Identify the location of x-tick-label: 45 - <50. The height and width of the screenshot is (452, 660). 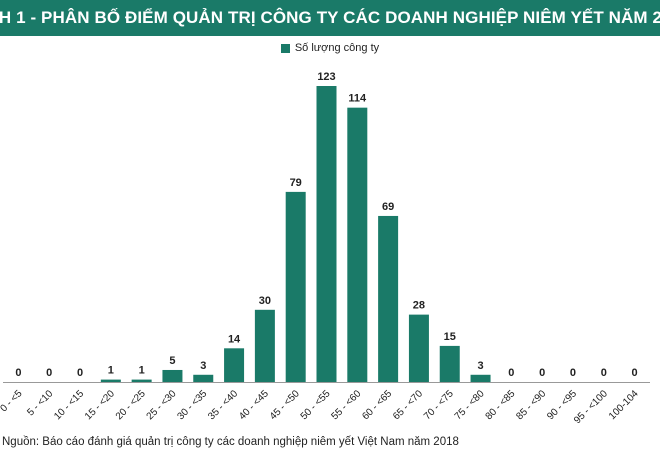
(285, 405).